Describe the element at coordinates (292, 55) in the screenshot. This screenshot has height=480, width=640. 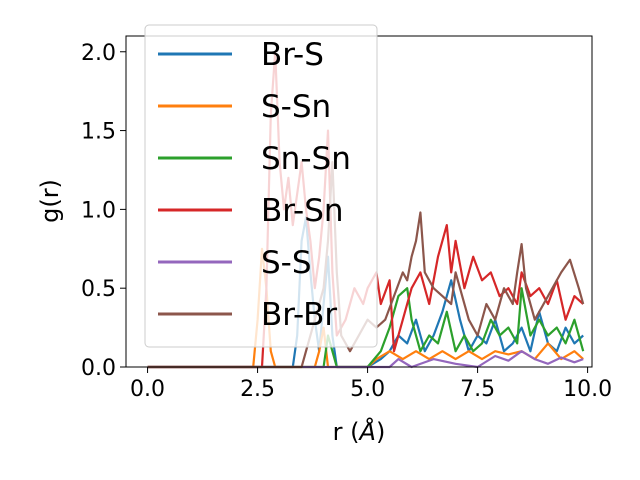
I see `legend-label-br-s: Br-S` at that location.